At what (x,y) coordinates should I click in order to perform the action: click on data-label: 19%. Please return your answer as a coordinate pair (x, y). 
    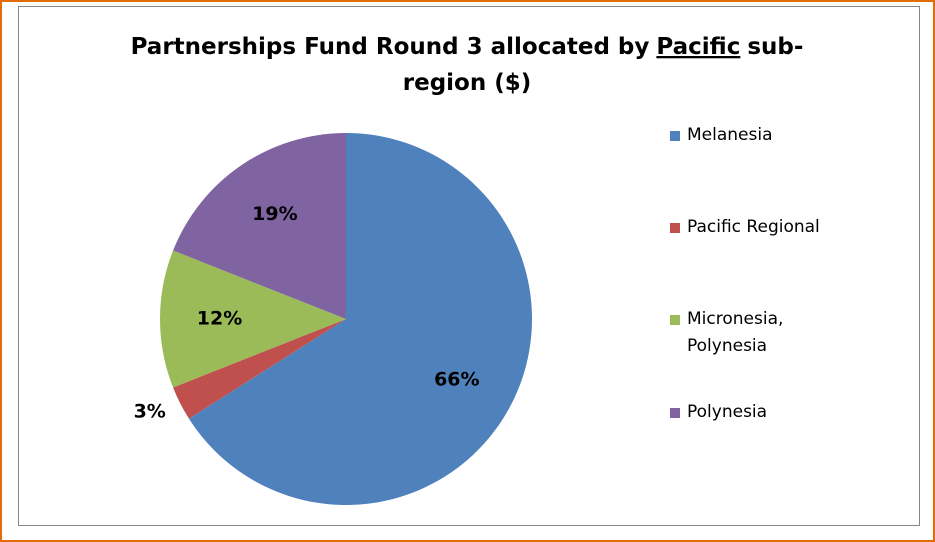
    Looking at the image, I should click on (274, 214).